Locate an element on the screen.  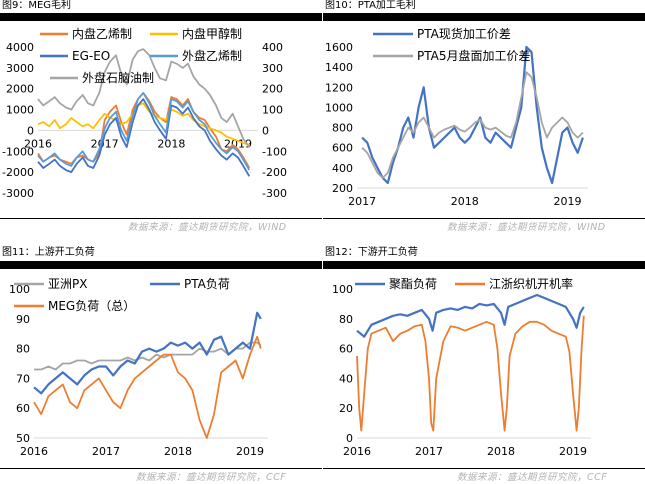
y2-tick-label: -200 is located at coordinates (274, 172).